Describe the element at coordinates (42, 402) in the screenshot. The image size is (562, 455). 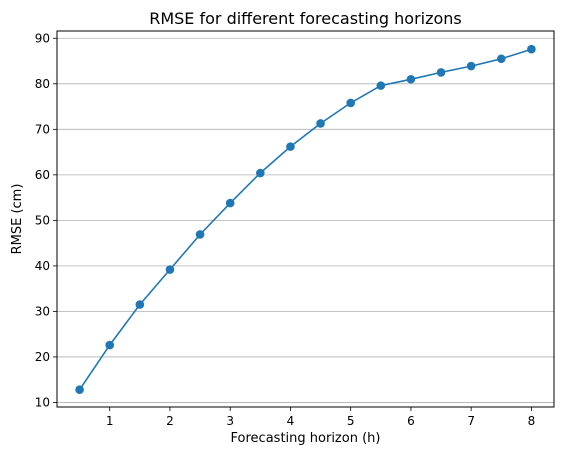
I see `y-tick-label: 10` at that location.